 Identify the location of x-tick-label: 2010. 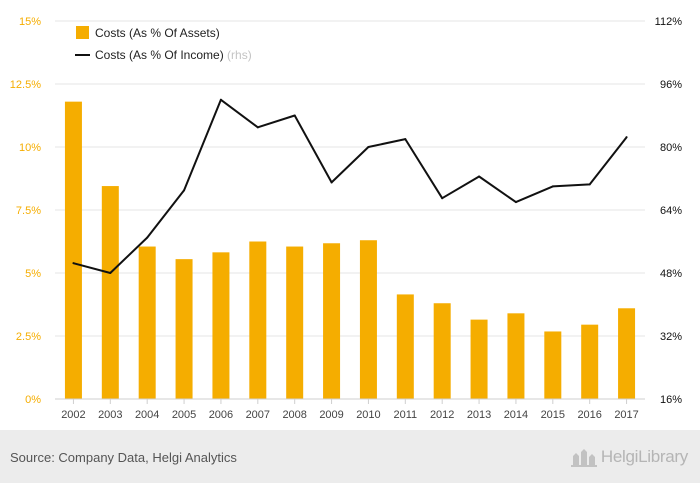
(368, 415).